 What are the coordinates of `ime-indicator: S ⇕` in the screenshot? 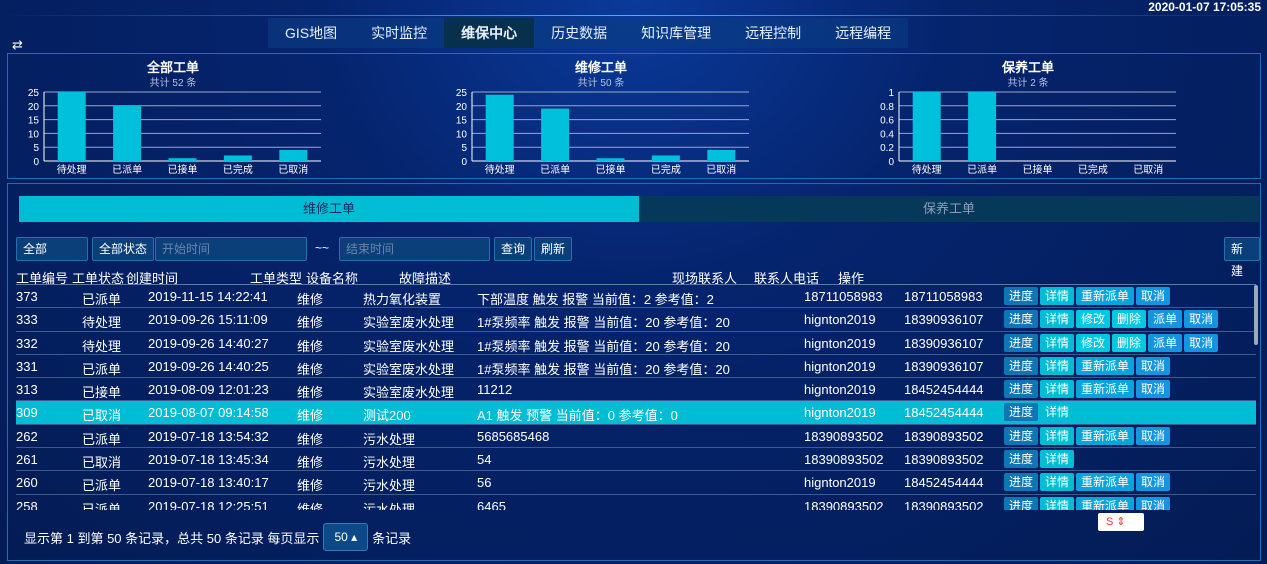 It's located at (1121, 522).